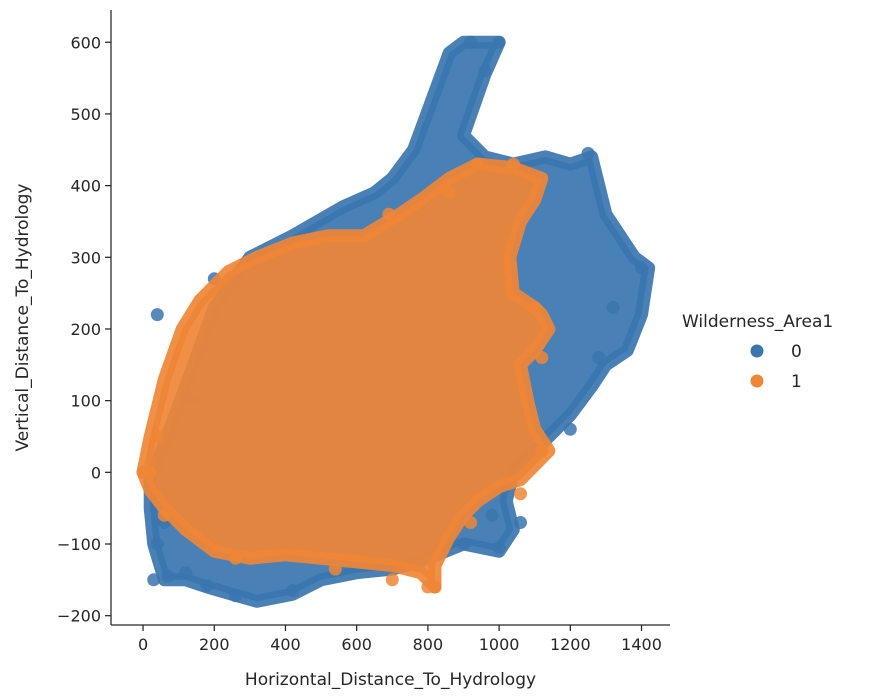 The image size is (872, 700). I want to click on y-tick-label: 200, so click(85, 329).